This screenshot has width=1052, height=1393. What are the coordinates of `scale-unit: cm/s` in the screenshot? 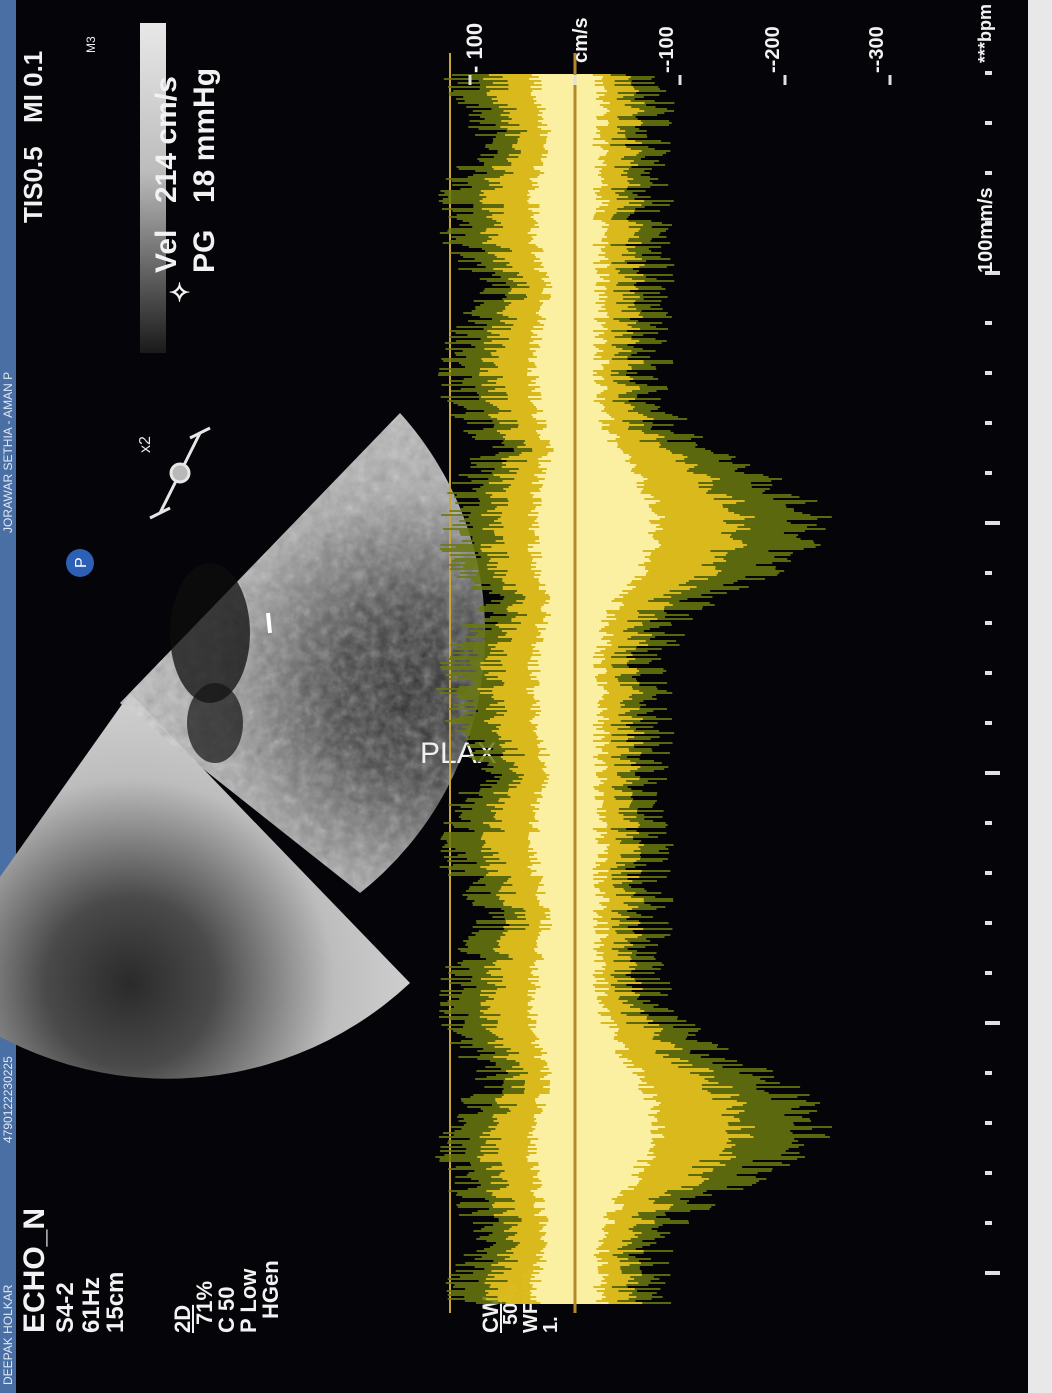 It's located at (581, 40).